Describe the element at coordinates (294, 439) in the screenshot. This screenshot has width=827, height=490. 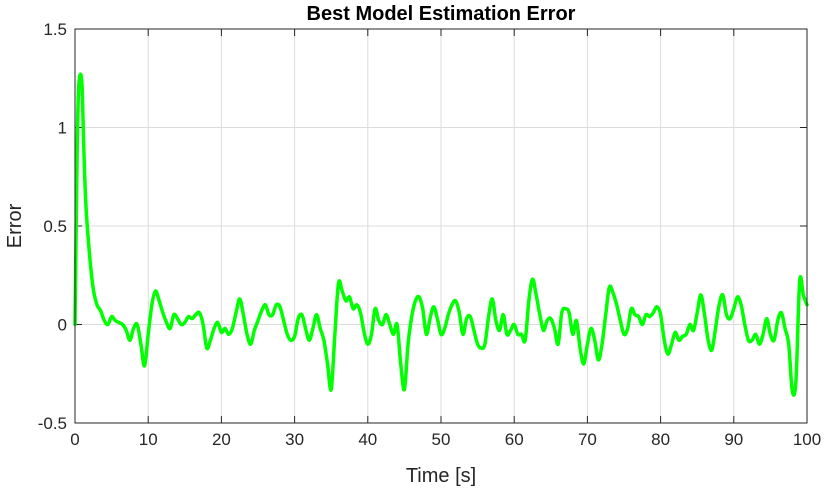
I see `x-tick-label: 30` at that location.